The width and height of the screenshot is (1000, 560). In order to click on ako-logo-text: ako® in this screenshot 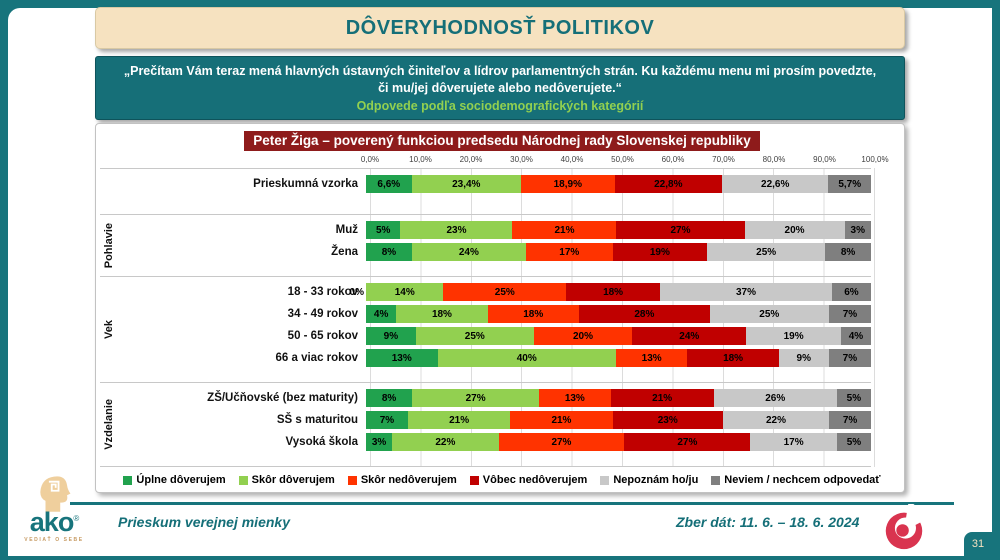, I will do `click(54, 522)`.